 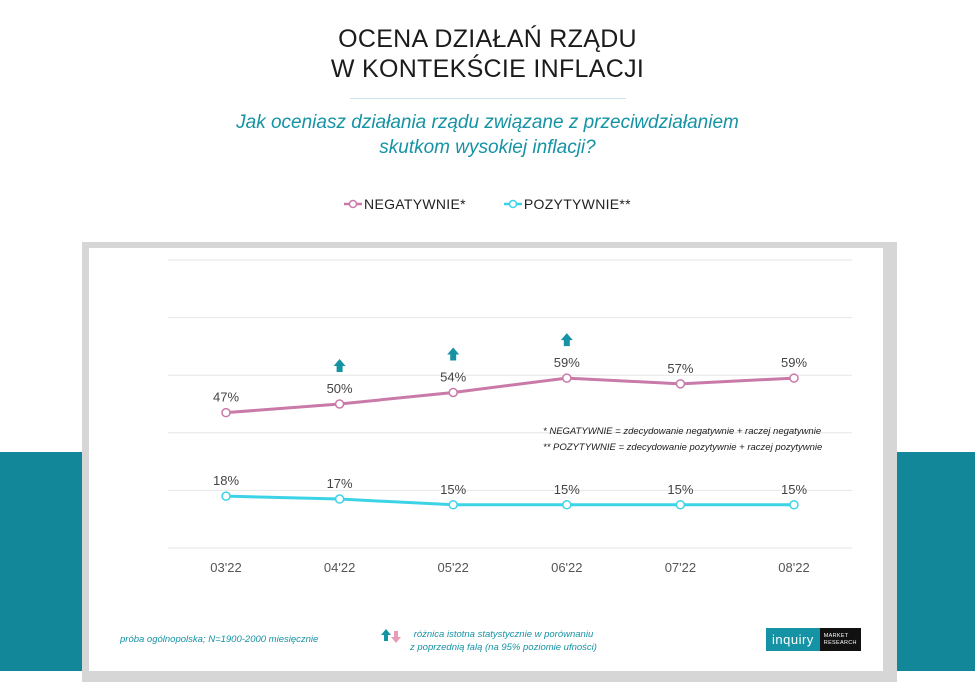 What do you see at coordinates (836, 635) in the screenshot?
I see `logo-sub-line1: MARKET` at bounding box center [836, 635].